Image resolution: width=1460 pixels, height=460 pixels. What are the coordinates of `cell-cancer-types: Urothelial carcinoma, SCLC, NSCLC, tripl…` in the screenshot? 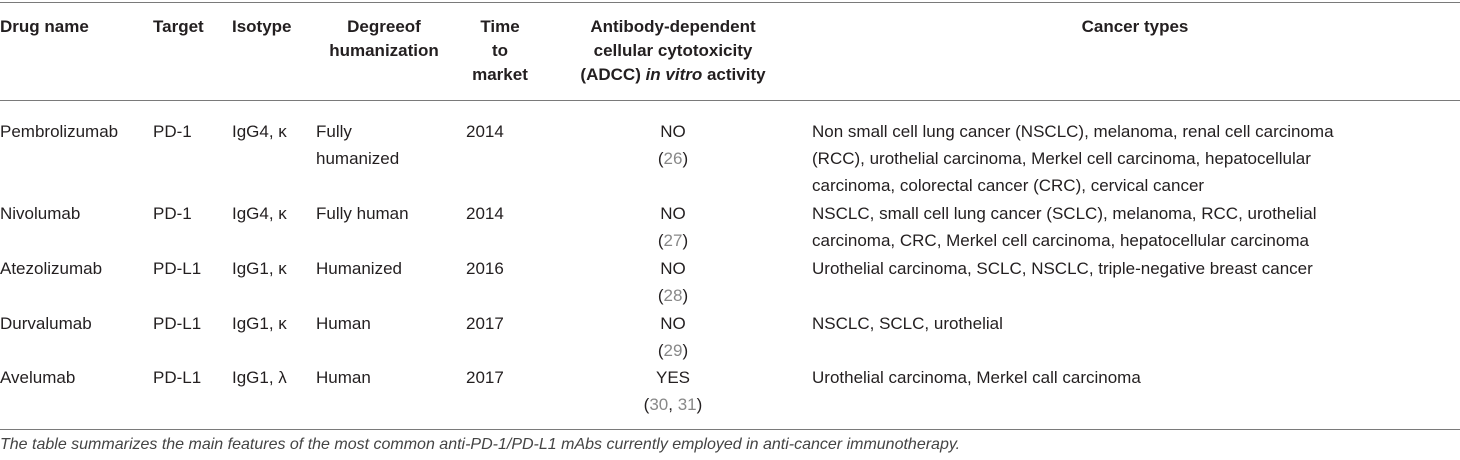 It's located at (1062, 268).